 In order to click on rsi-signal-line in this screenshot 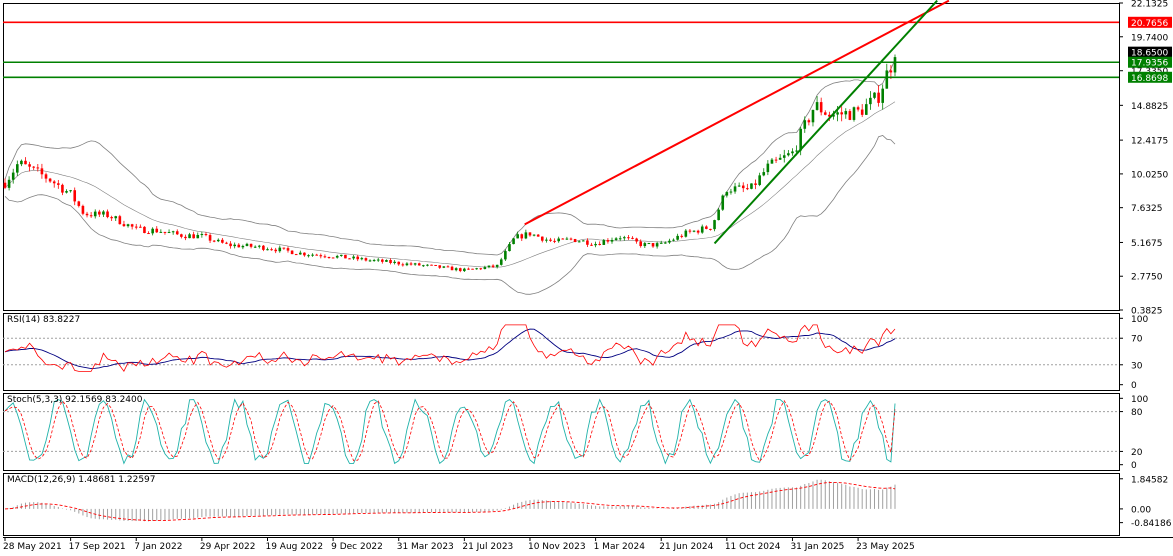, I will do `click(450, 349)`.